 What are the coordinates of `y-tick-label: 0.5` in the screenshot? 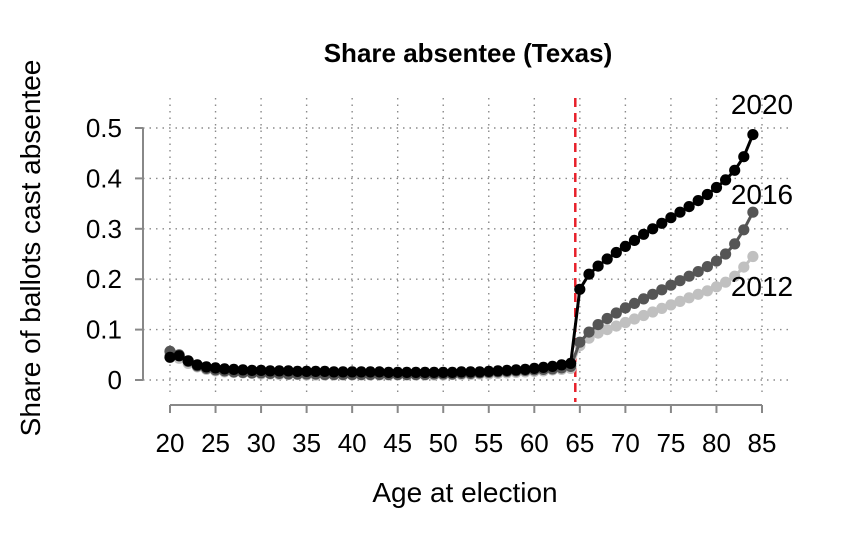 It's located at (104, 128).